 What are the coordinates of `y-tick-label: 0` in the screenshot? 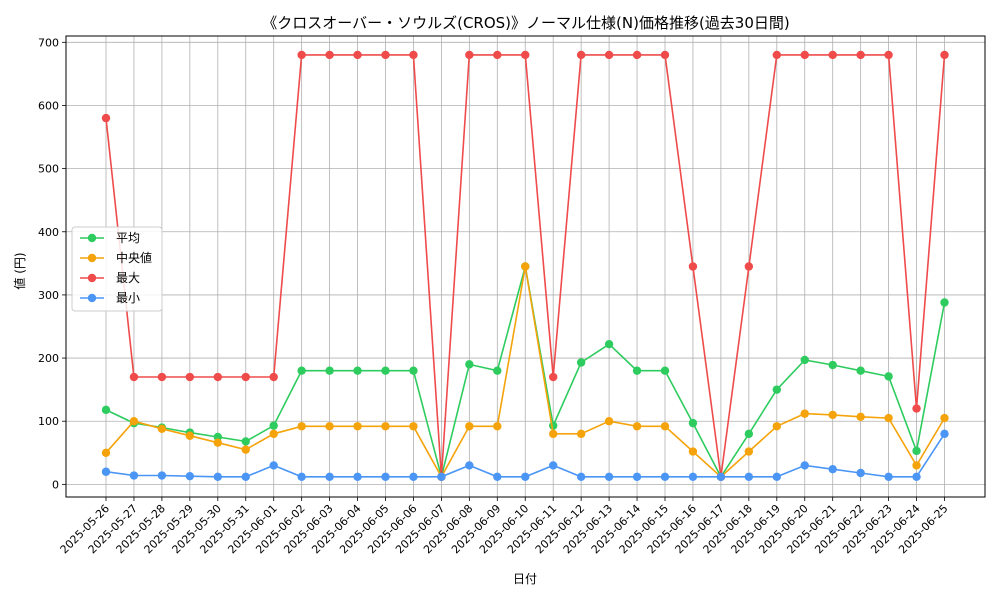 It's located at (55, 484).